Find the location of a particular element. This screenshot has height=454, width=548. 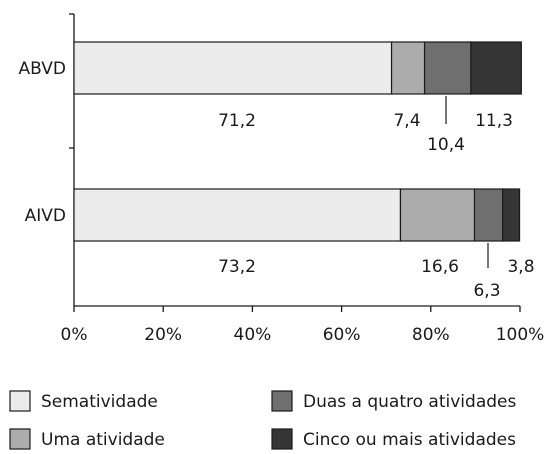

x-tick-label: 100% is located at coordinates (520, 335).